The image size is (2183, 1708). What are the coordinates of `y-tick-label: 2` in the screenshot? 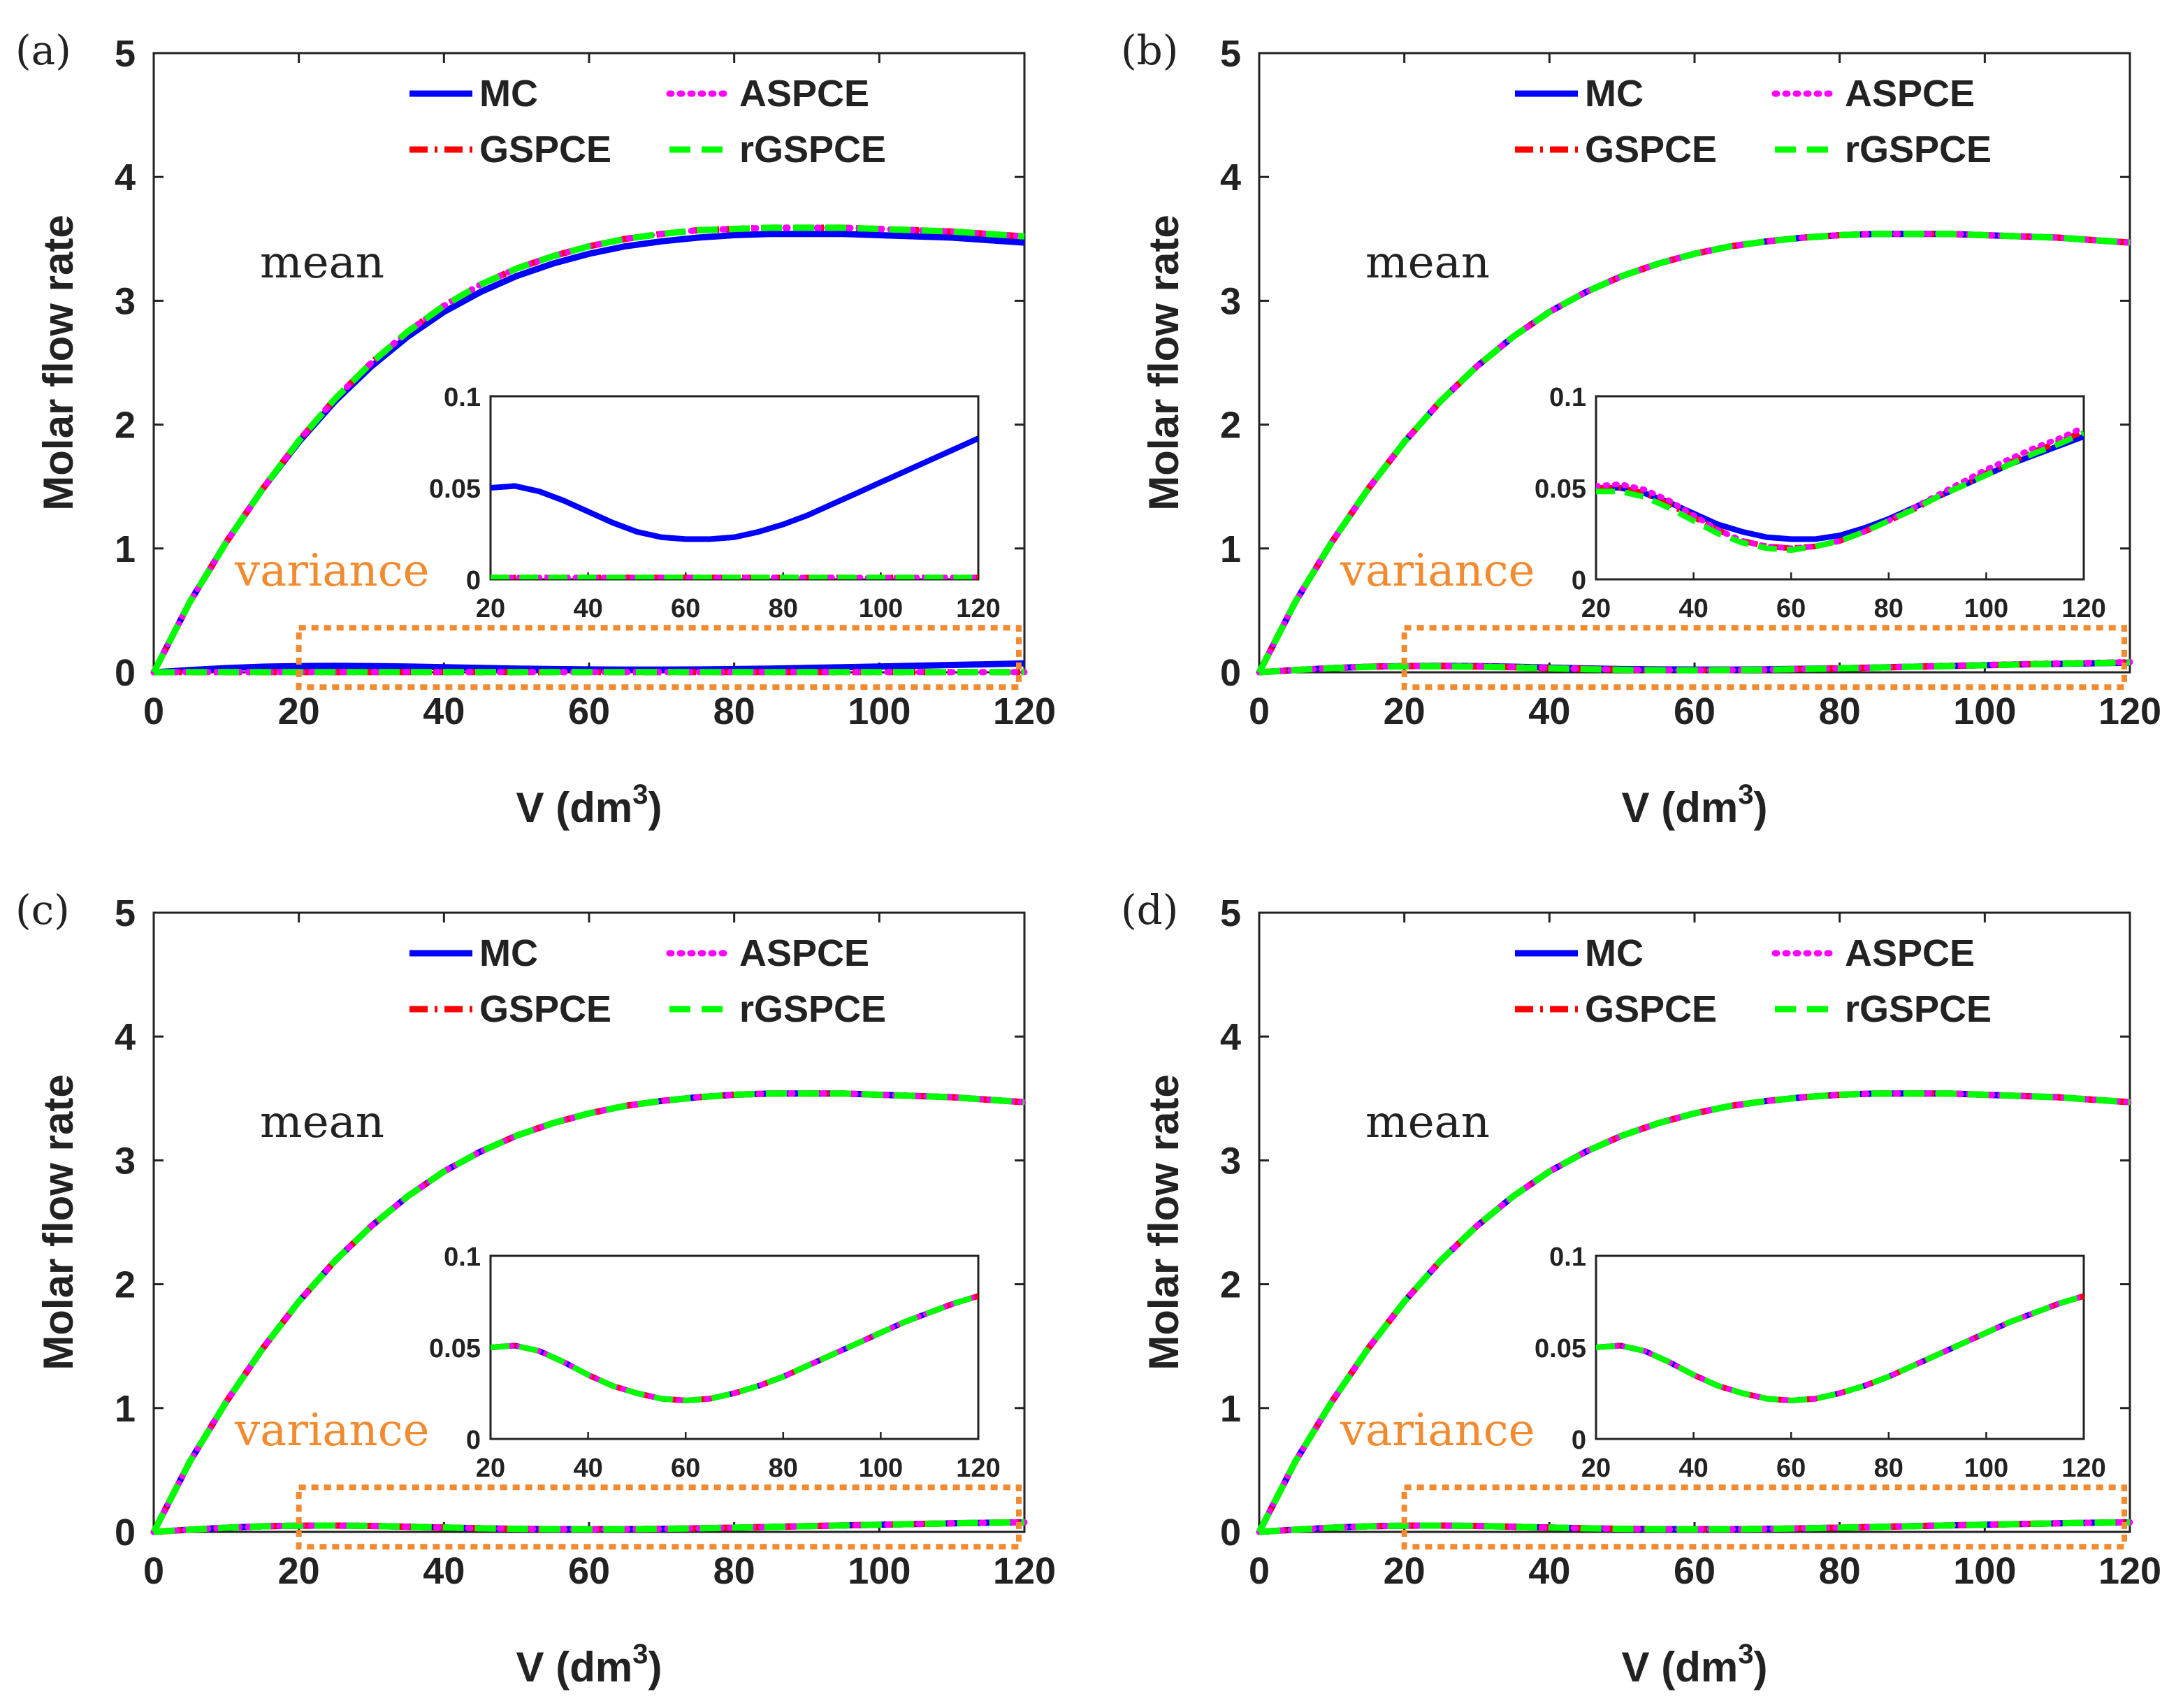 It's located at (1230, 426).